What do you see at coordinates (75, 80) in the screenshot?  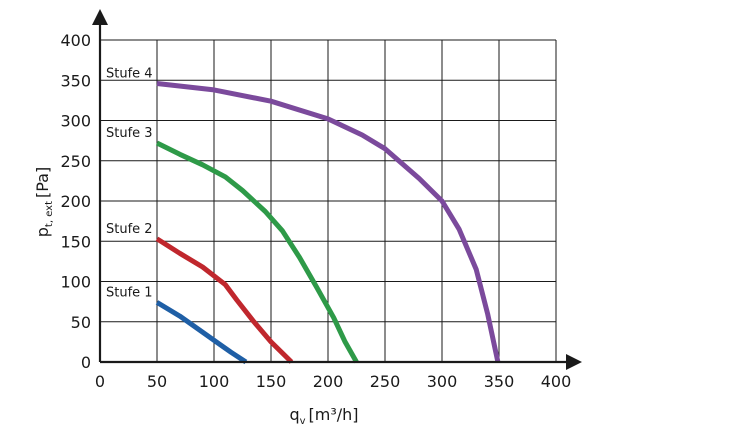 I see `y-tick-label: 350` at bounding box center [75, 80].